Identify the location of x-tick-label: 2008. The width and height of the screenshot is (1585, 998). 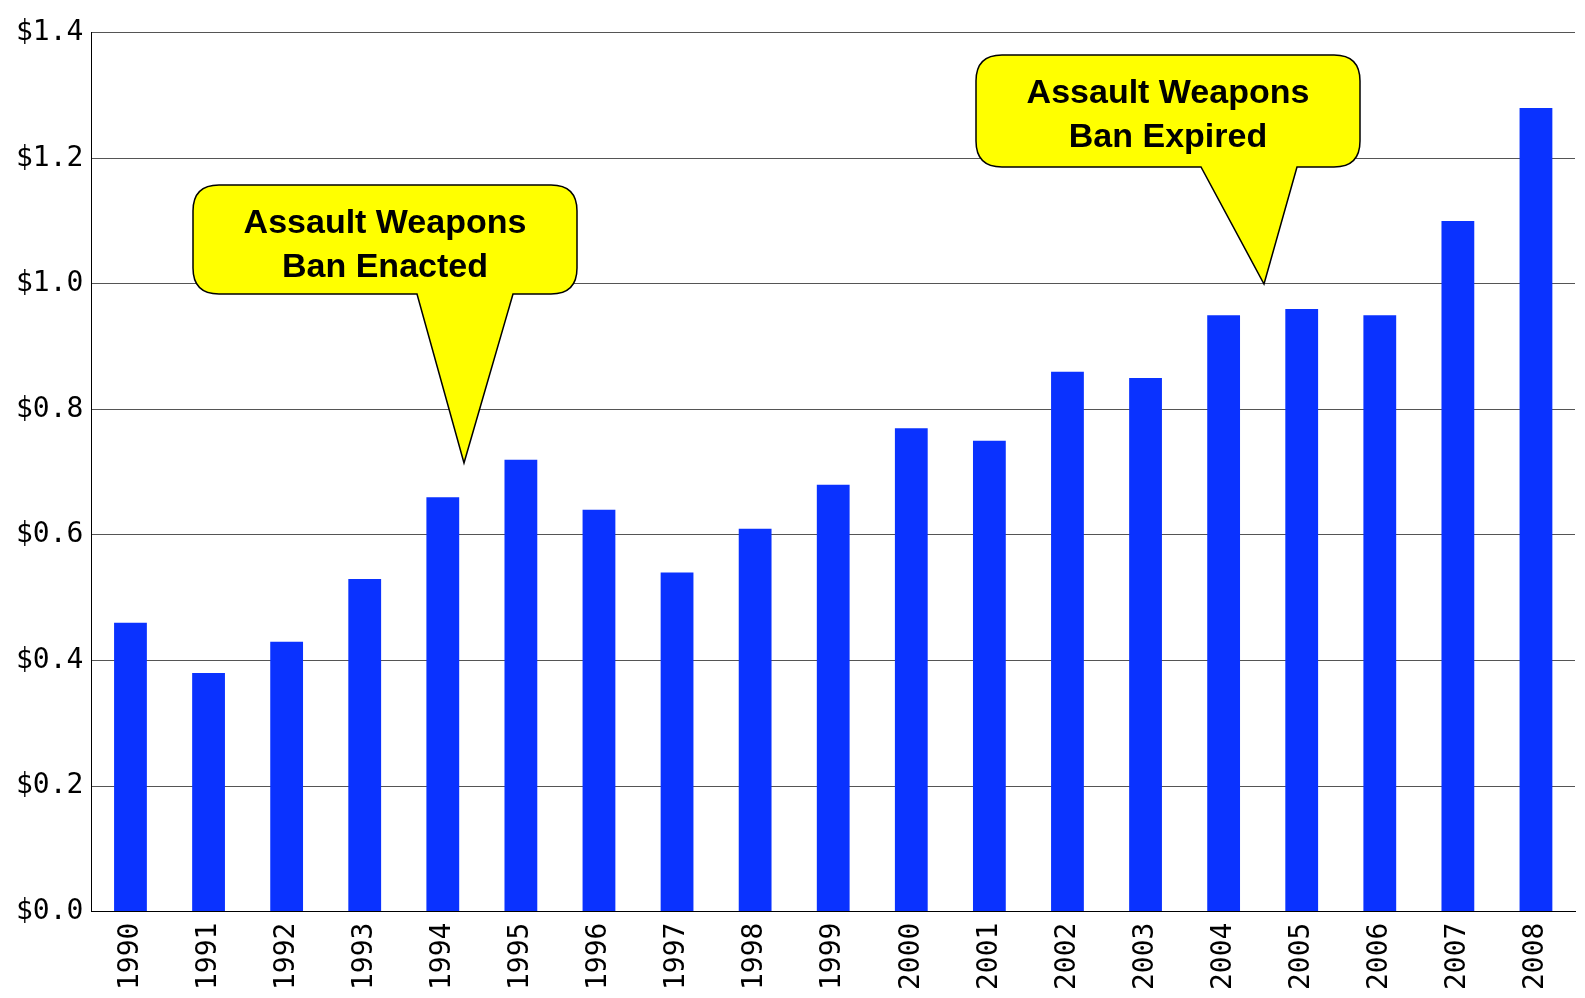
(1534, 956).